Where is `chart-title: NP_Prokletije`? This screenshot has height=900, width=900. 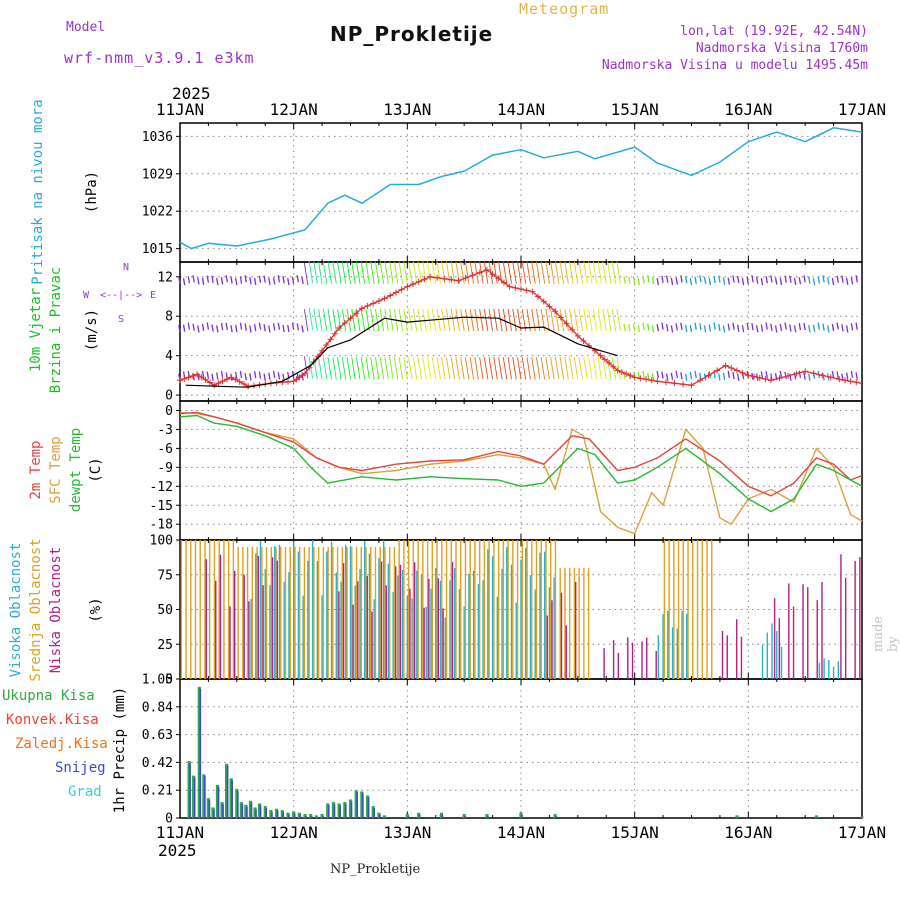
chart-title: NP_Prokletije is located at coordinates (412, 34).